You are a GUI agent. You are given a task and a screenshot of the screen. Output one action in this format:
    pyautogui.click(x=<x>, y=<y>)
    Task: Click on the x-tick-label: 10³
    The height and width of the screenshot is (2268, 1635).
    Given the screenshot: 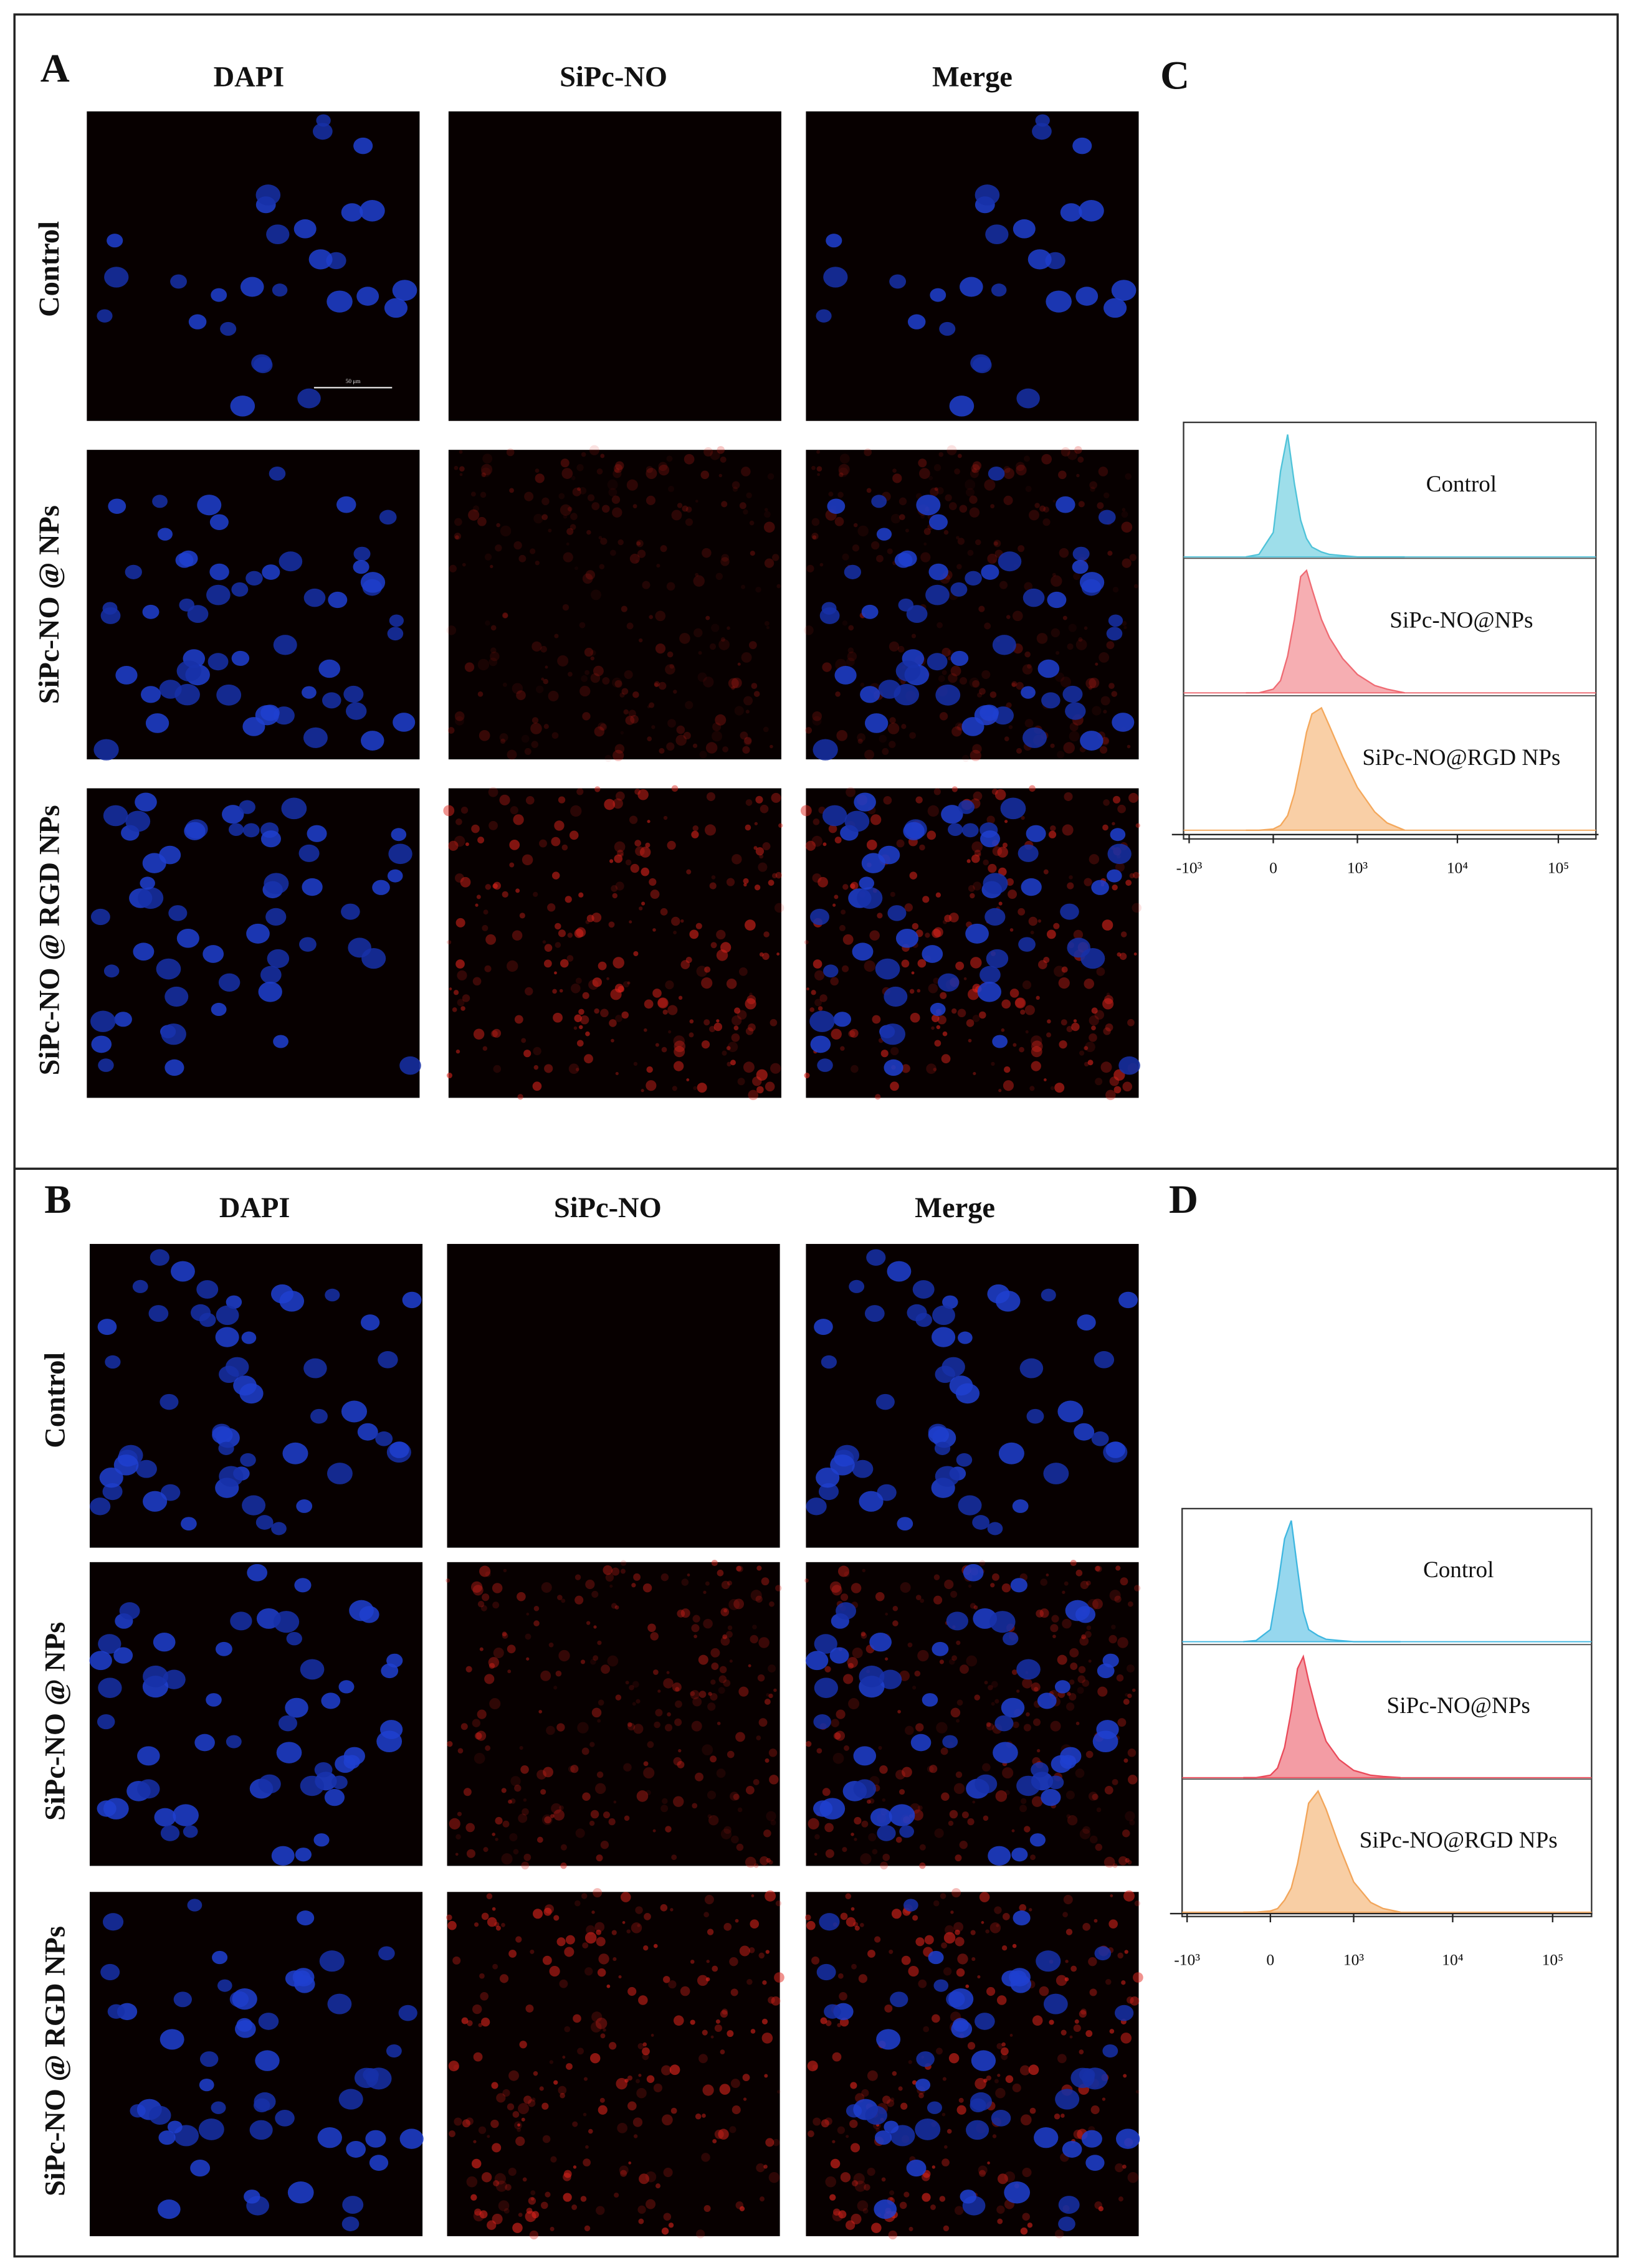 What is the action you would take?
    pyautogui.click(x=1354, y=1960)
    